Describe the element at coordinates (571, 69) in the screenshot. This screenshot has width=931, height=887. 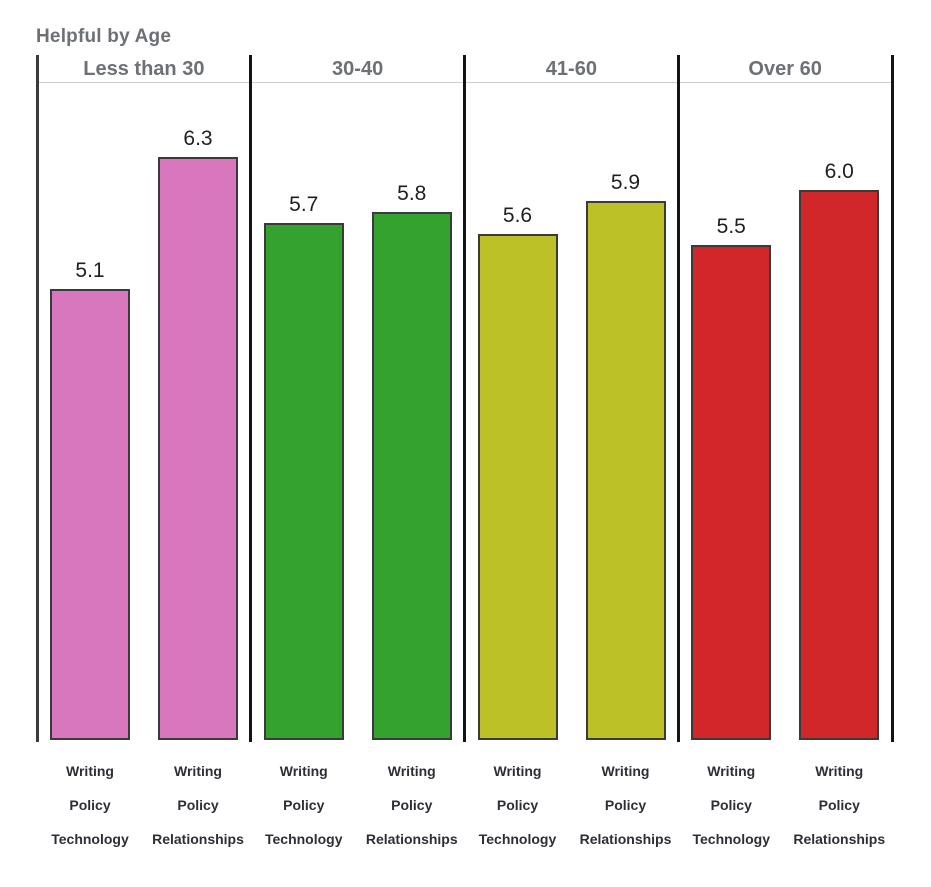
I see `group-header: 41-60` at that location.